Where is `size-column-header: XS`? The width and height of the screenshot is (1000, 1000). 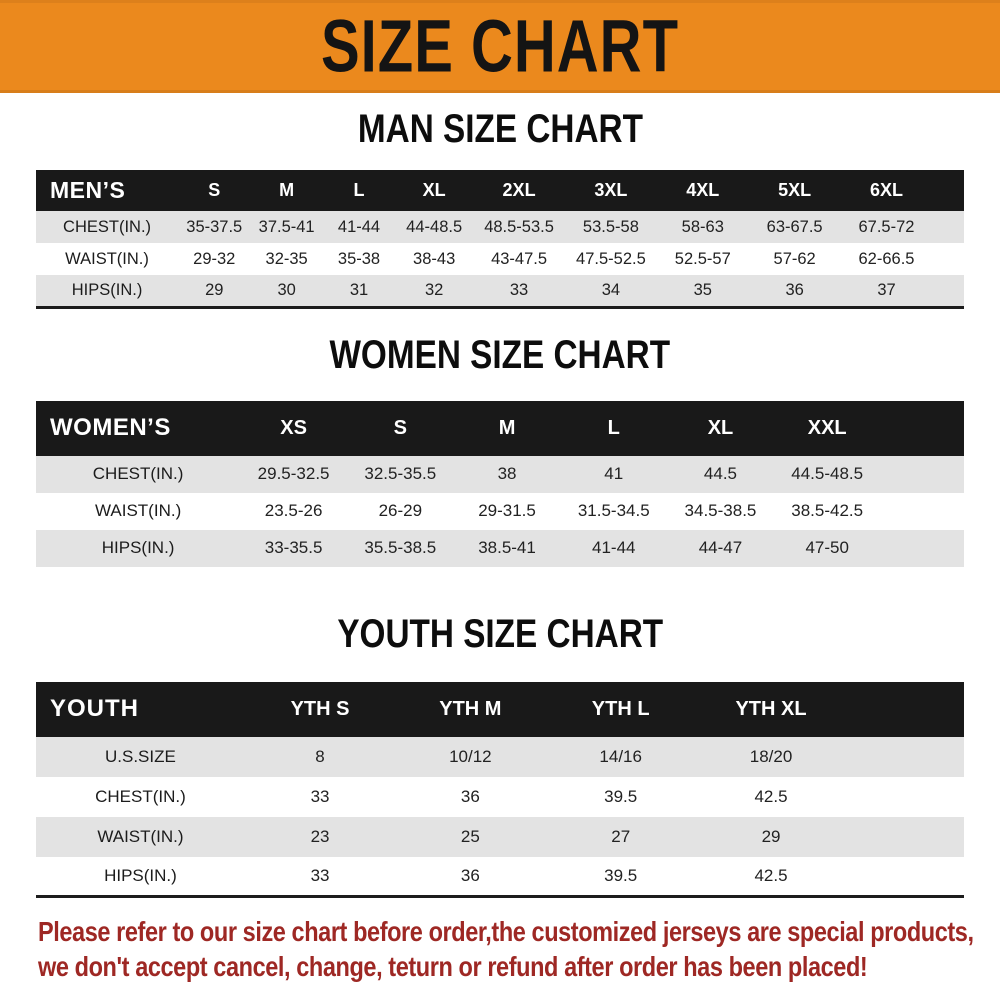 size-column-header: XS is located at coordinates (293, 427).